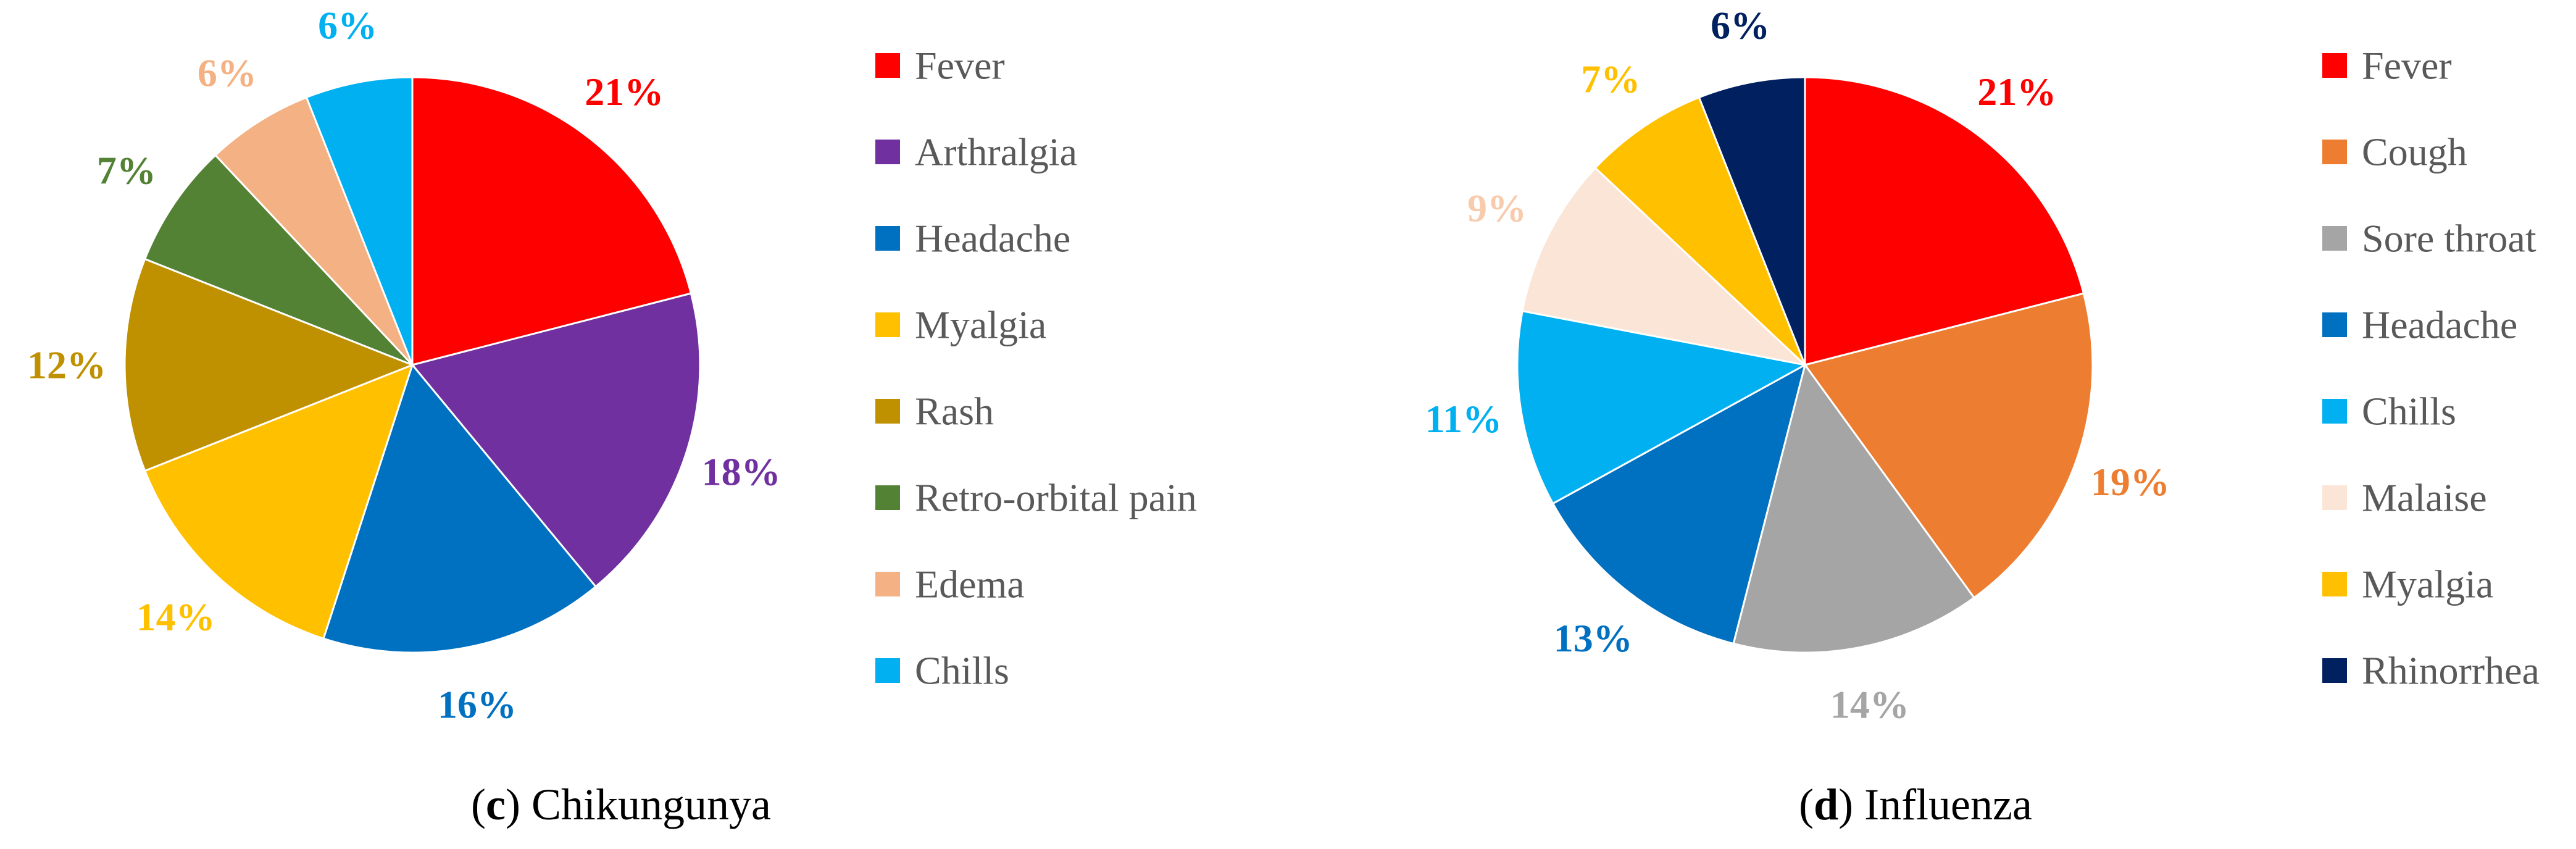 The height and width of the screenshot is (849, 2576). What do you see at coordinates (1948, 804) in the screenshot?
I see `caption-title: Influenza` at bounding box center [1948, 804].